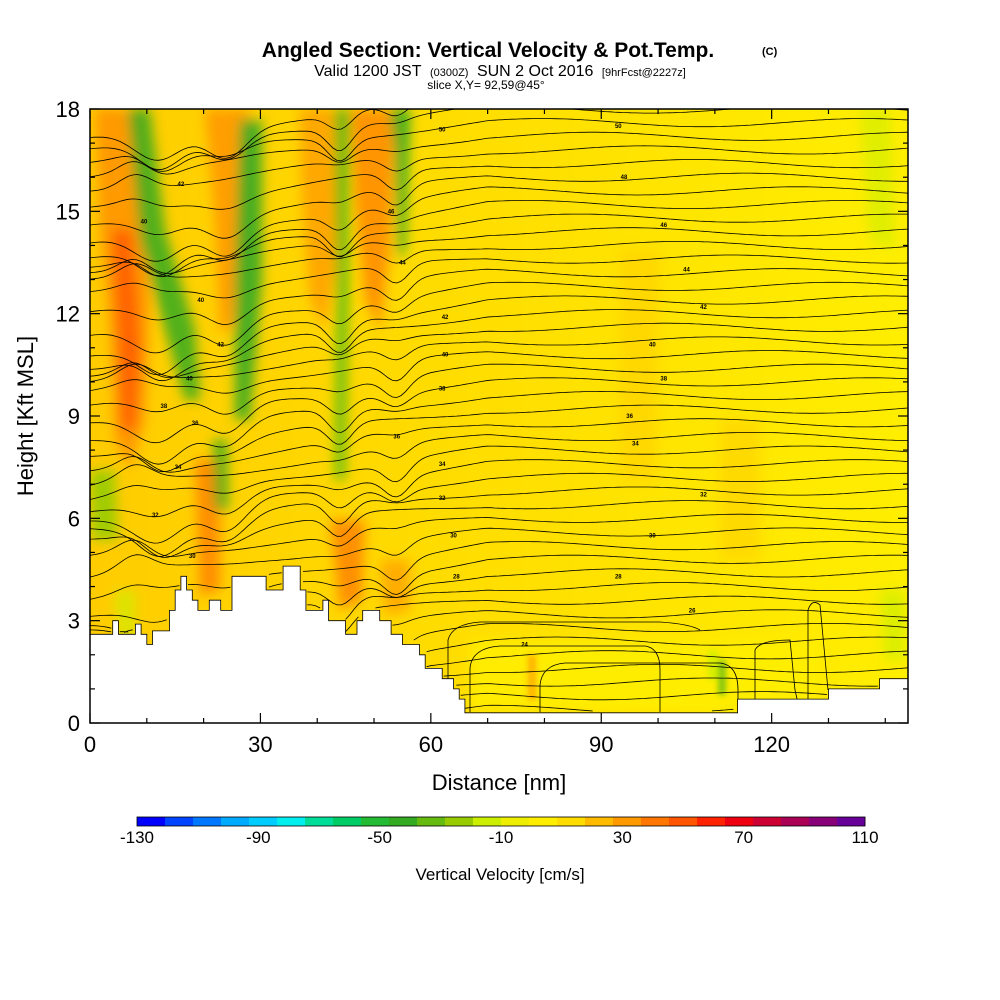 The width and height of the screenshot is (1000, 1000). Describe the element at coordinates (524, 646) in the screenshot. I see `isentrope-label: 24` at that location.